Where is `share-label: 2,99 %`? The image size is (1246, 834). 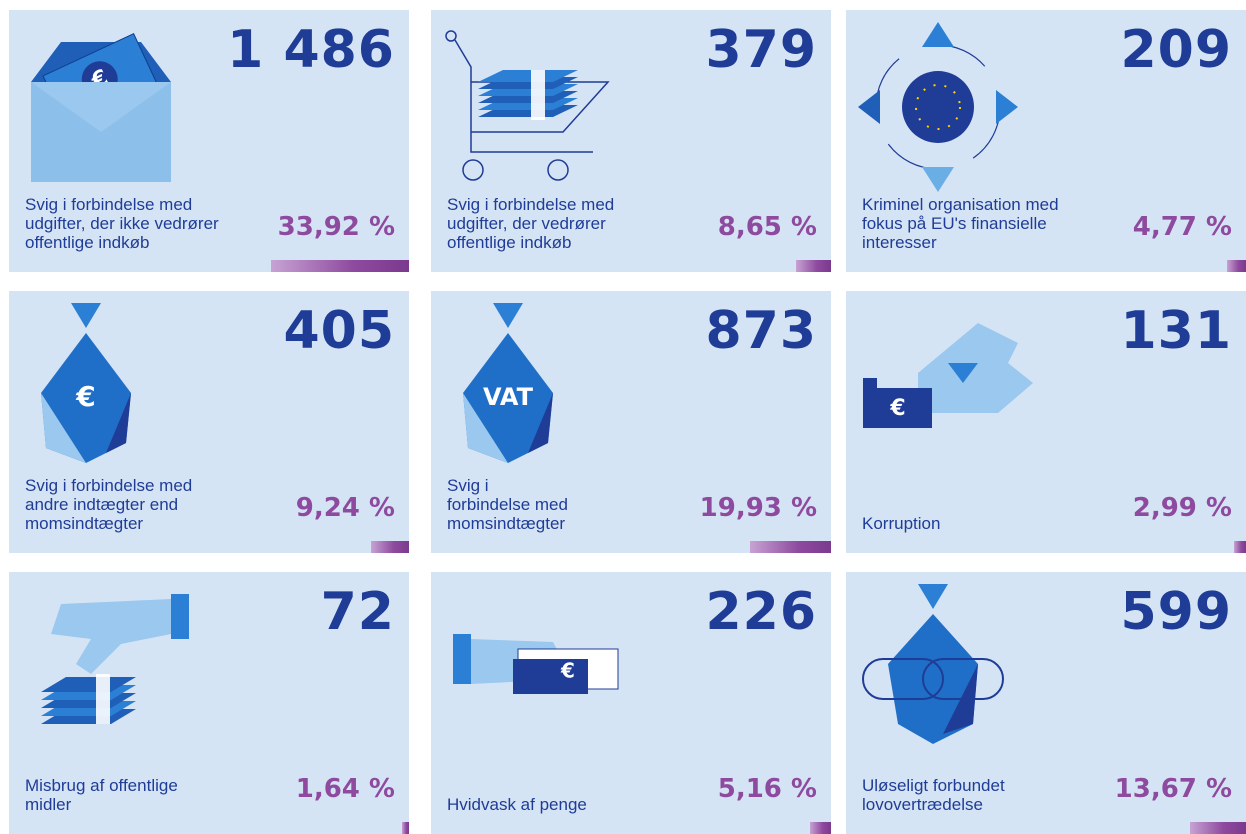 share-label: 2,99 % is located at coordinates (1182, 508).